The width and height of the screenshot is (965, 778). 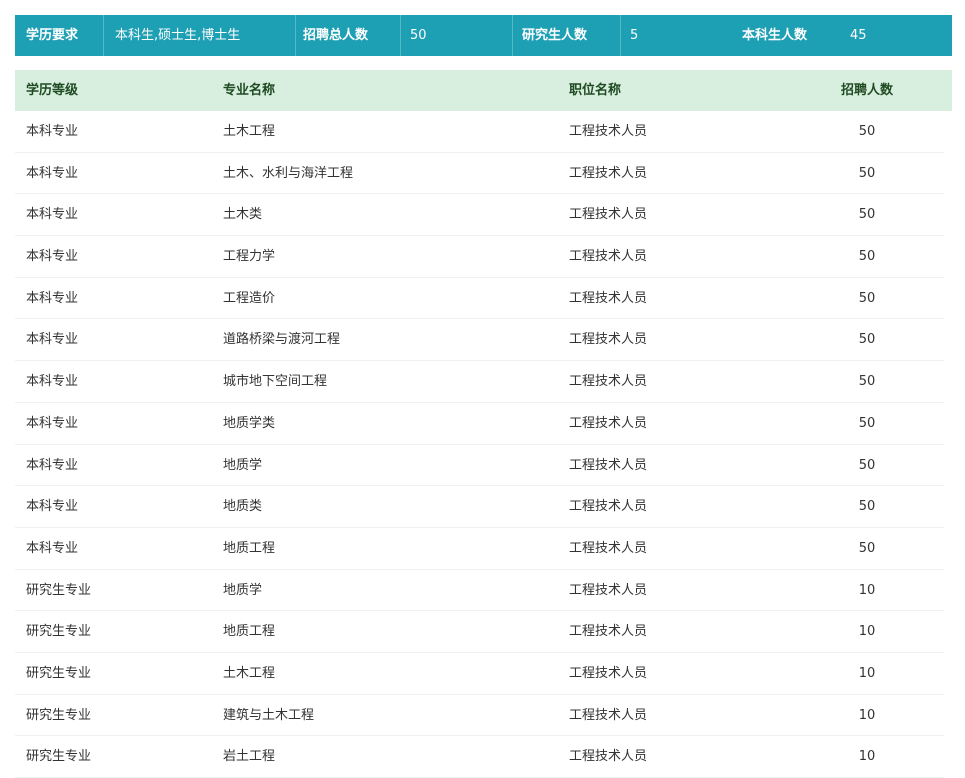 What do you see at coordinates (249, 257) in the screenshot?
I see `cell-major: 工程力学` at bounding box center [249, 257].